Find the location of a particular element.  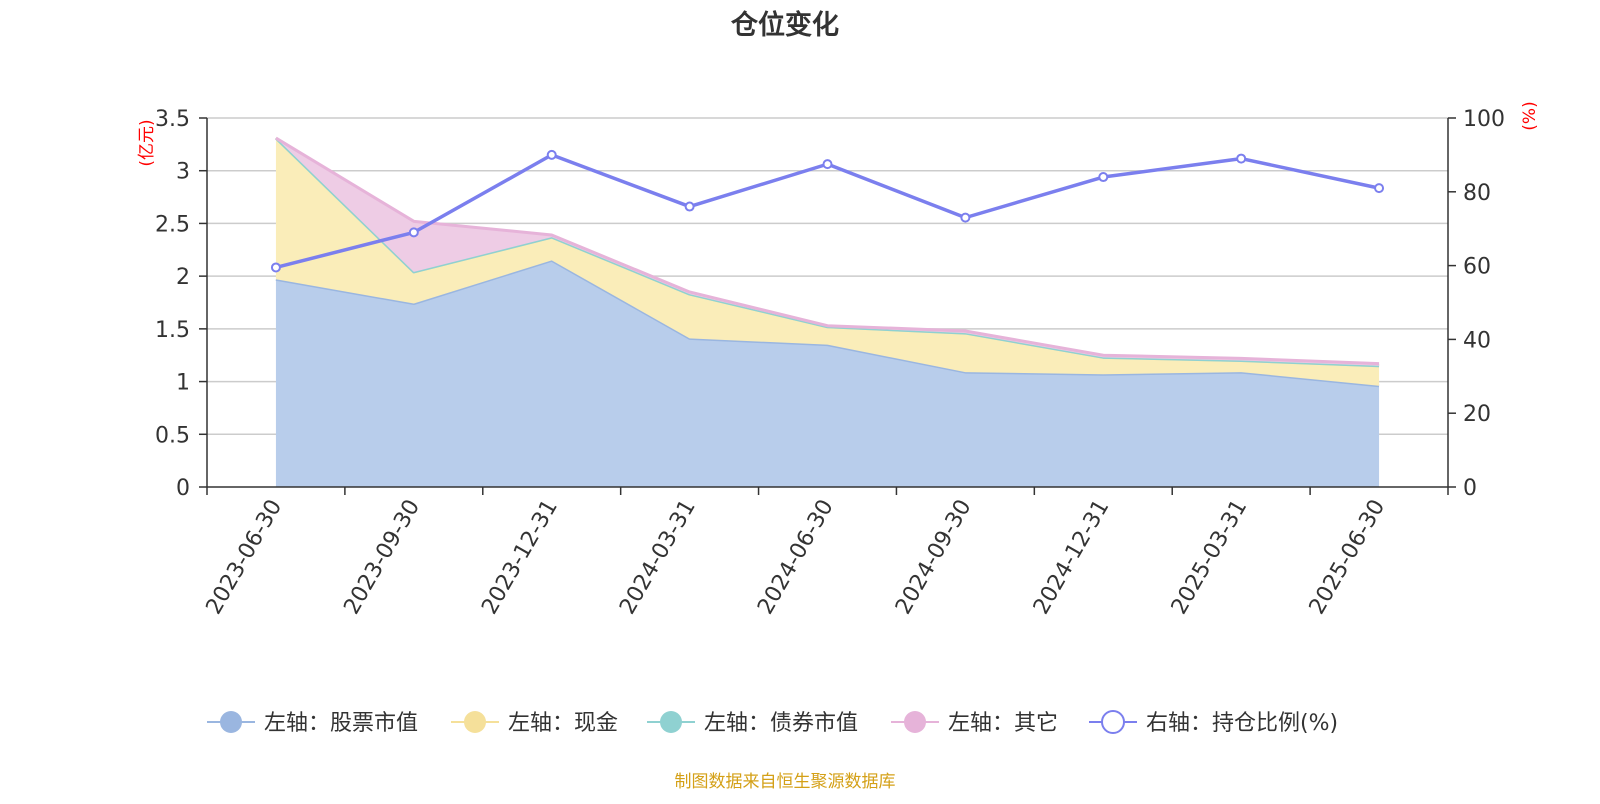

legend: 左轴：股票市值 左轴：现金 左轴：债券市值 左轴：其它 右轴：持仓比例(%) is located at coordinates (772, 723).